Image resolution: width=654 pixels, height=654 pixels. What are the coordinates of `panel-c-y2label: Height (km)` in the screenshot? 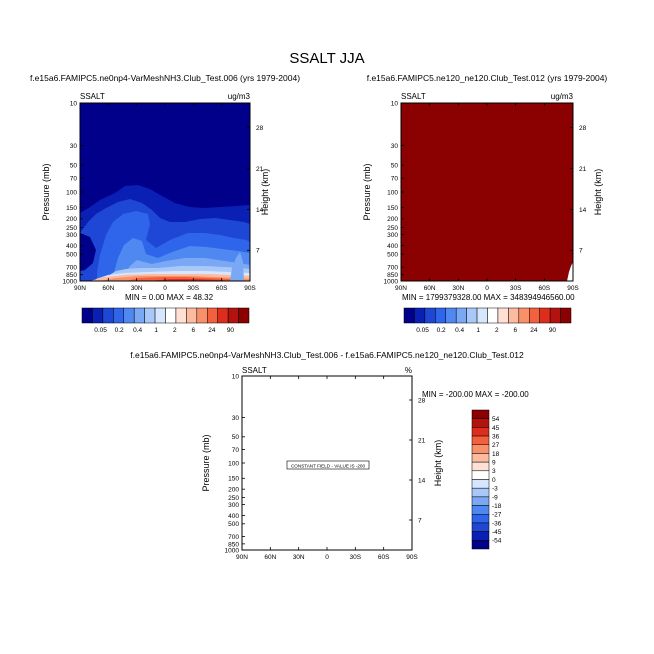 It's located at (438, 463).